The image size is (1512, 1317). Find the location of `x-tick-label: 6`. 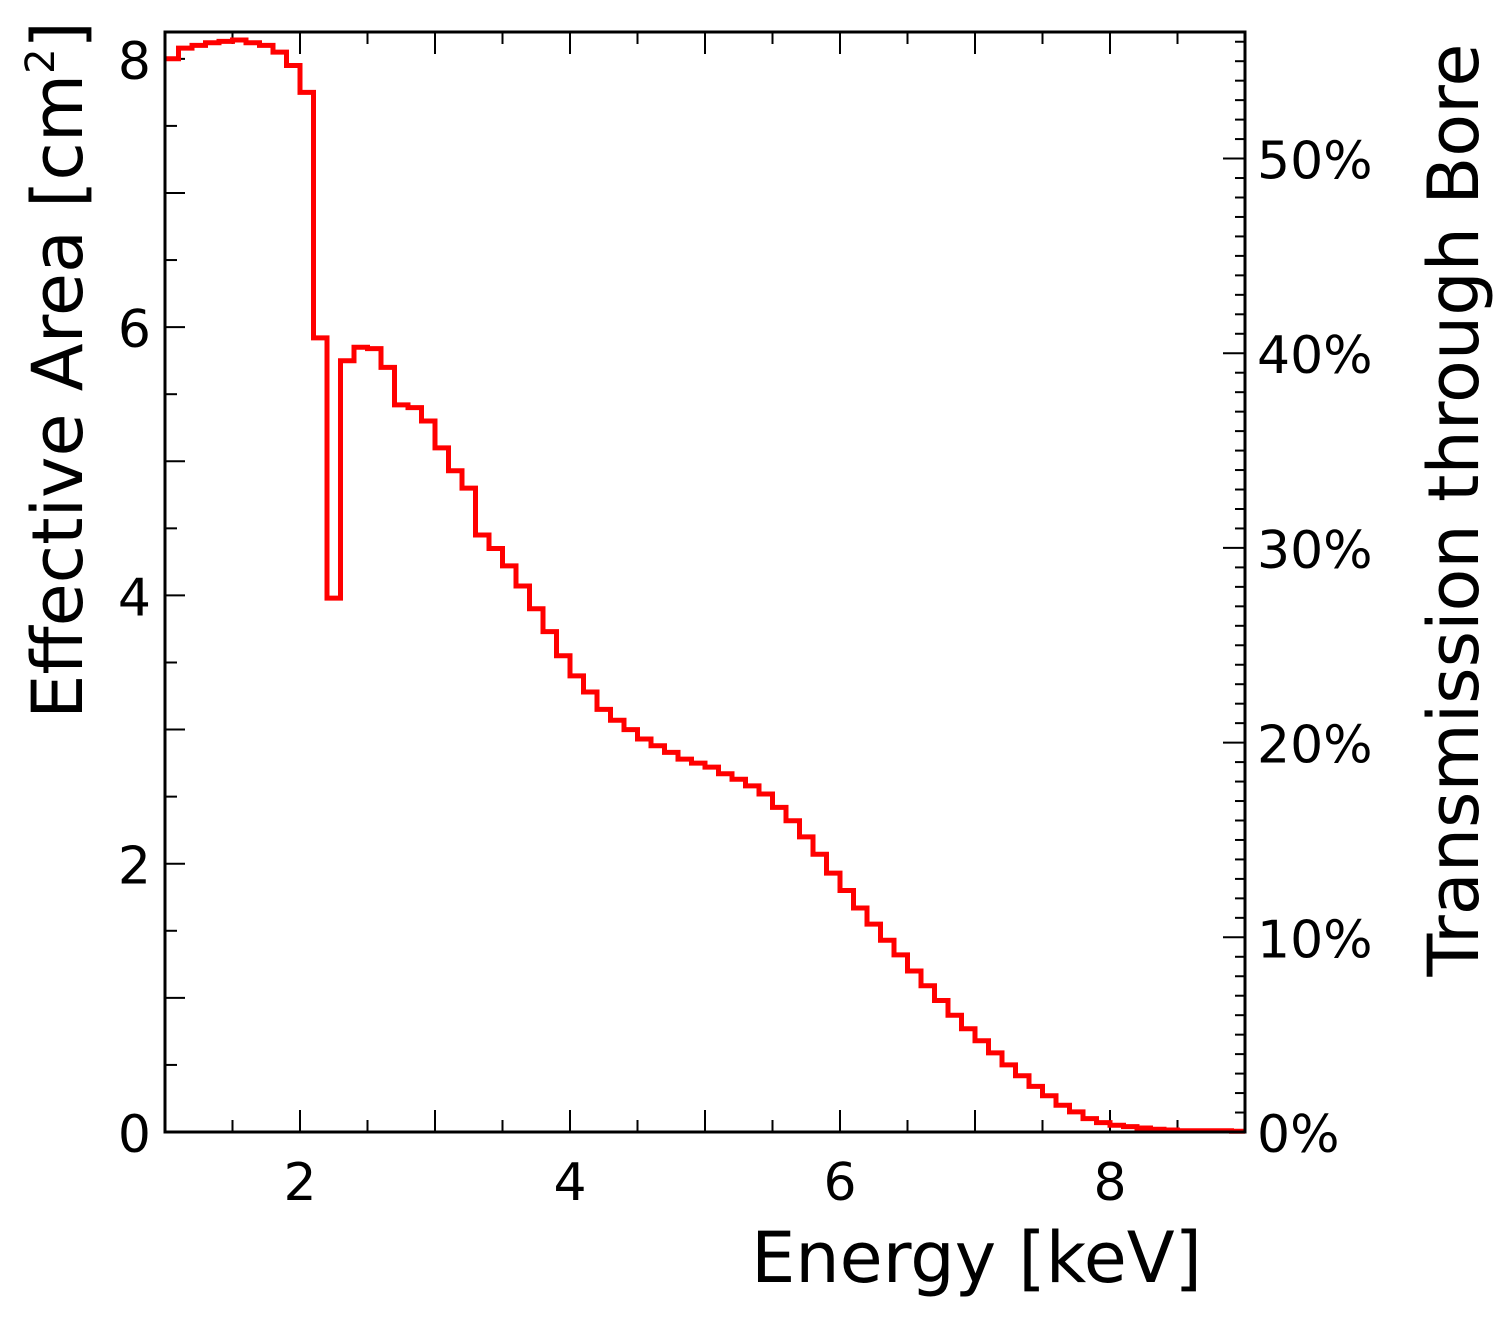

x-tick-label: 6 is located at coordinates (839, 1183).